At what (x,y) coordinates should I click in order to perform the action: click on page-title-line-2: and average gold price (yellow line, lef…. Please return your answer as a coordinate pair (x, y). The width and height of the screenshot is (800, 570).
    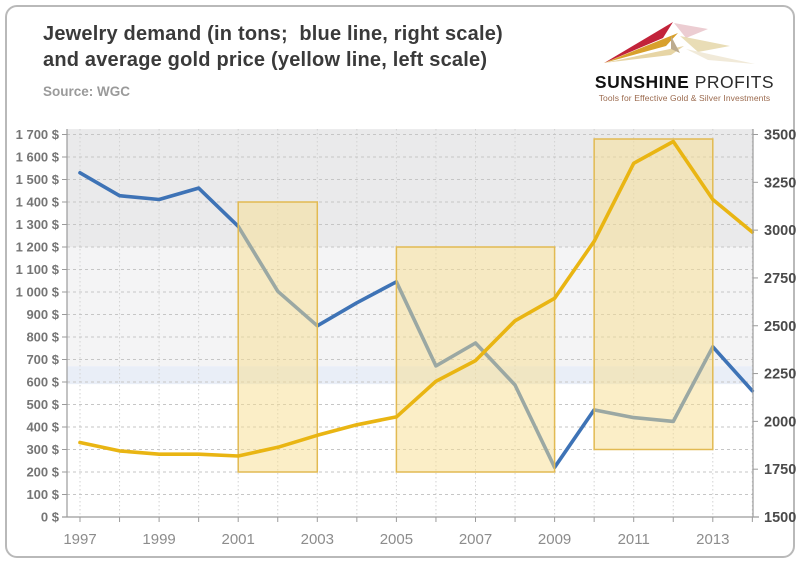
    Looking at the image, I should click on (265, 60).